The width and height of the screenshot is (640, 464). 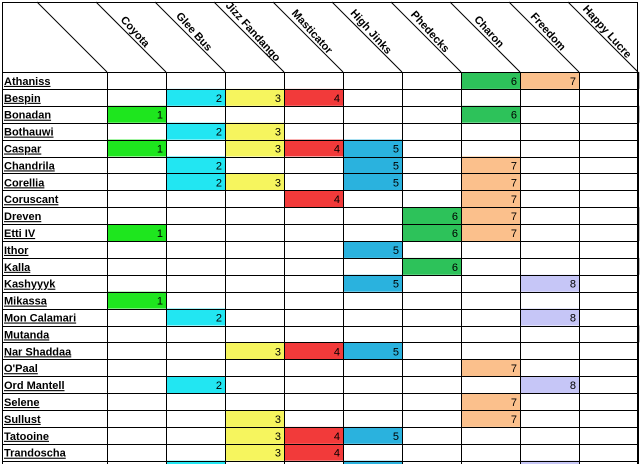 I want to click on row-label-bothauwi: Bothauwi, so click(x=29, y=133).